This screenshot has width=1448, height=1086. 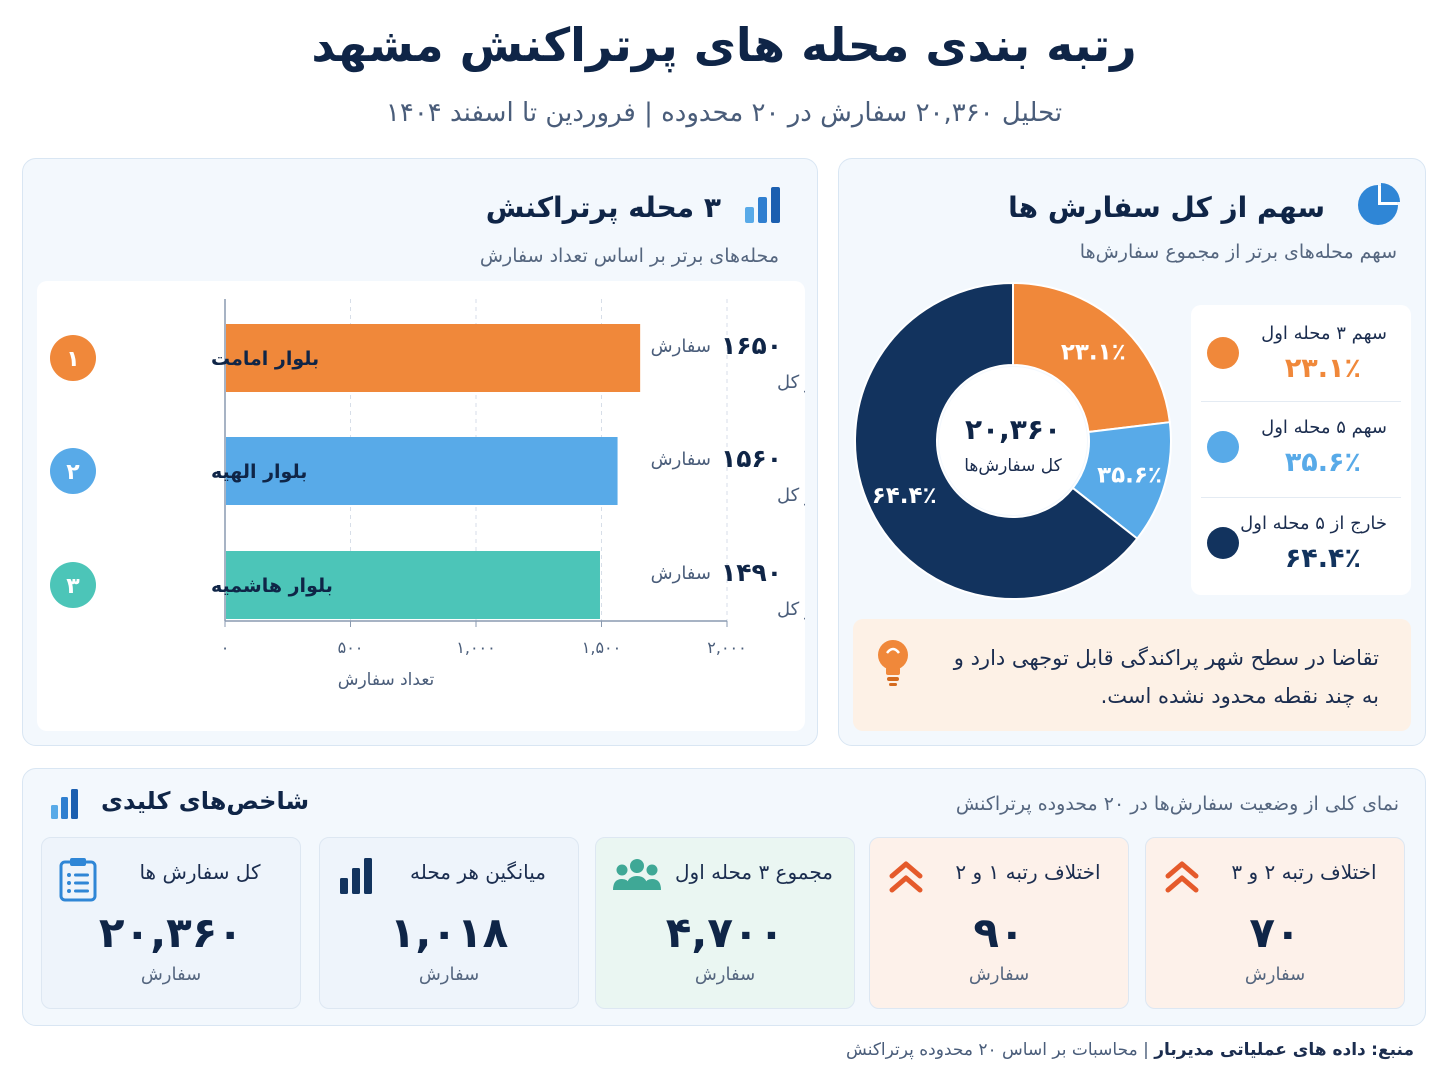 I want to click on rank-number: ۱, so click(x=72, y=359).